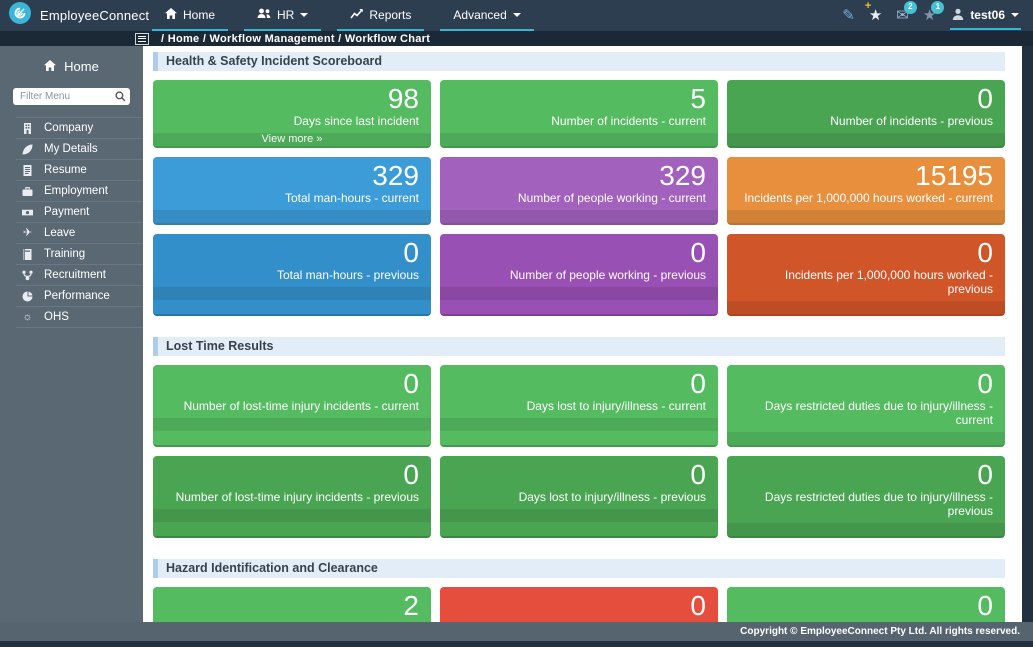 The width and height of the screenshot is (1033, 647). Describe the element at coordinates (56, 317) in the screenshot. I see `sidebar-item-label: OHS` at that location.